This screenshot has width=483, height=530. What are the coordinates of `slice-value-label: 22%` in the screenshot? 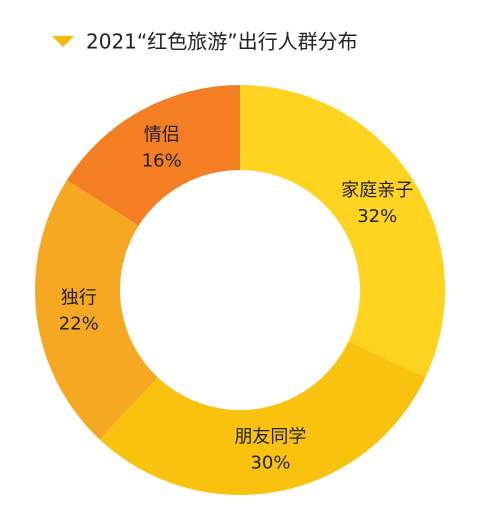 It's located at (79, 323).